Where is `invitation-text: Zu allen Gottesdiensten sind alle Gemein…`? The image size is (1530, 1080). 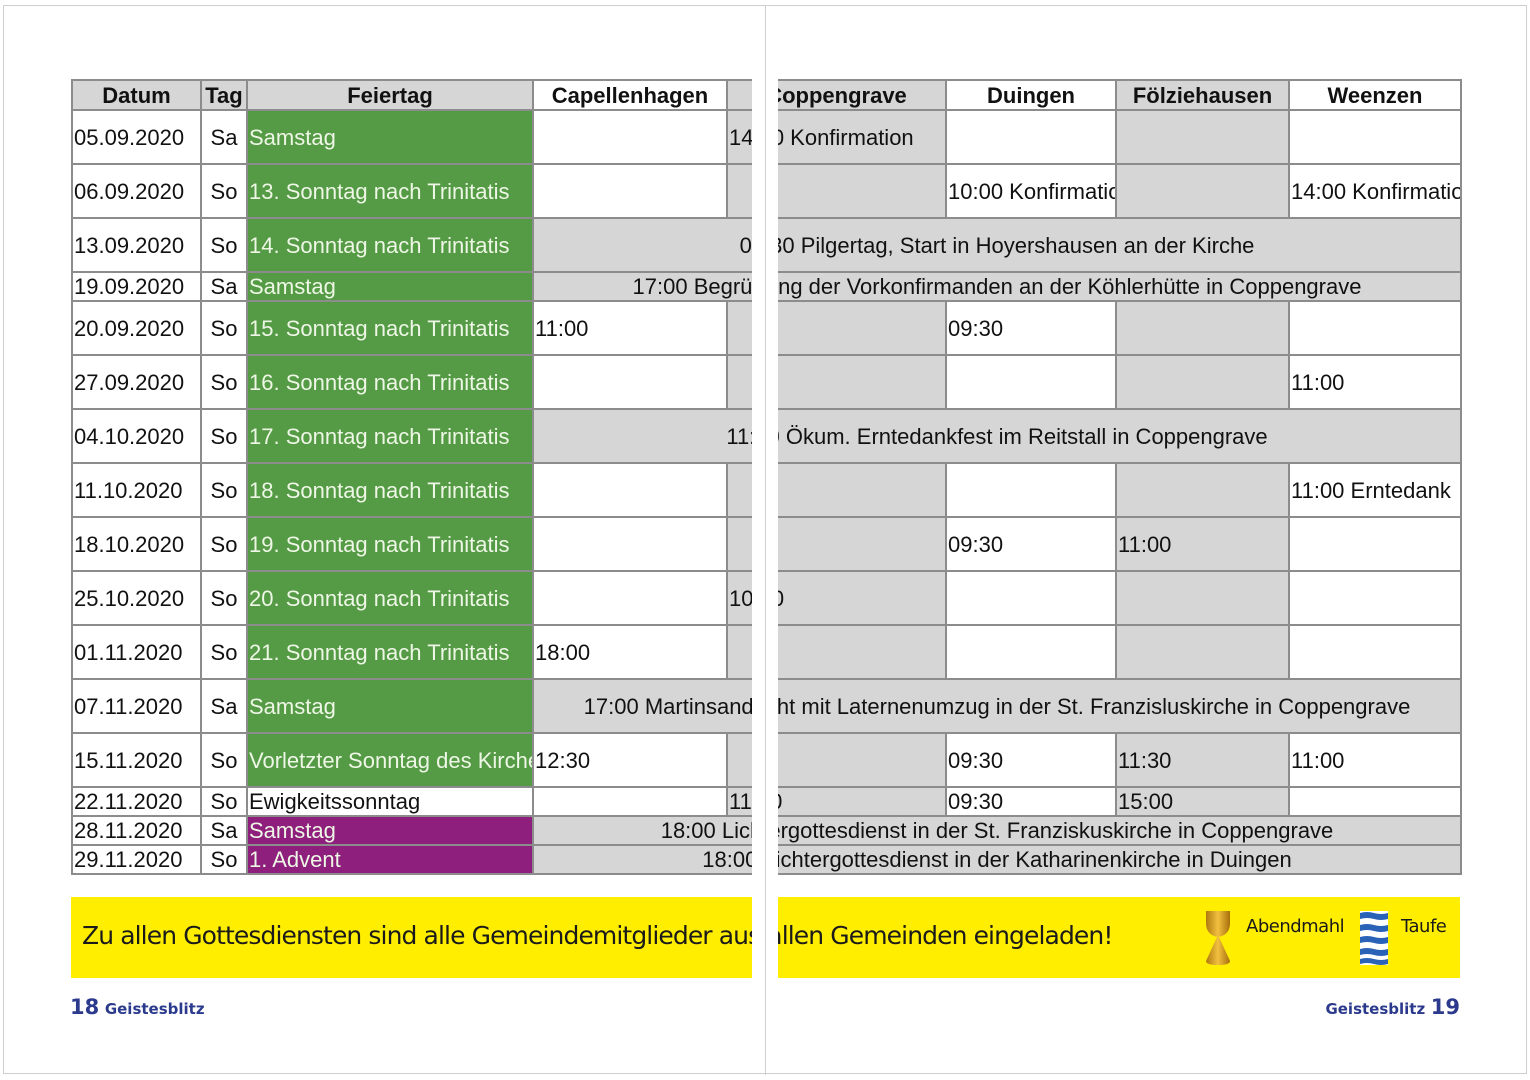 invitation-text: Zu allen Gottesdiensten sind alle Gemein… is located at coordinates (597, 935).